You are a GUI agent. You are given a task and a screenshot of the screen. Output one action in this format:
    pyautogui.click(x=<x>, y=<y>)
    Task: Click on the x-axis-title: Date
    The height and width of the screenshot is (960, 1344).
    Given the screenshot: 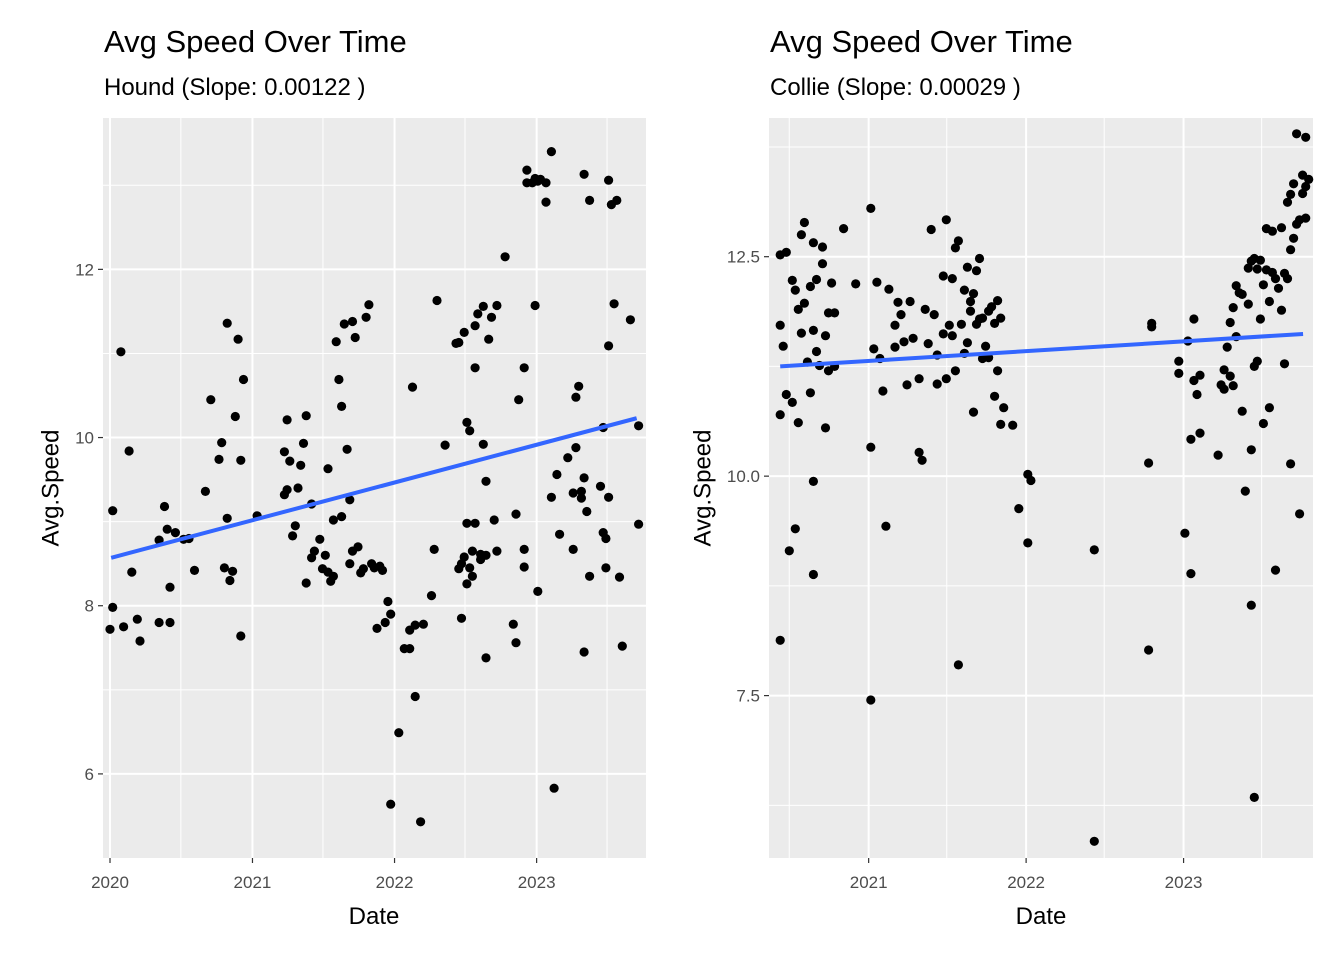 What is the action you would take?
    pyautogui.click(x=1041, y=916)
    